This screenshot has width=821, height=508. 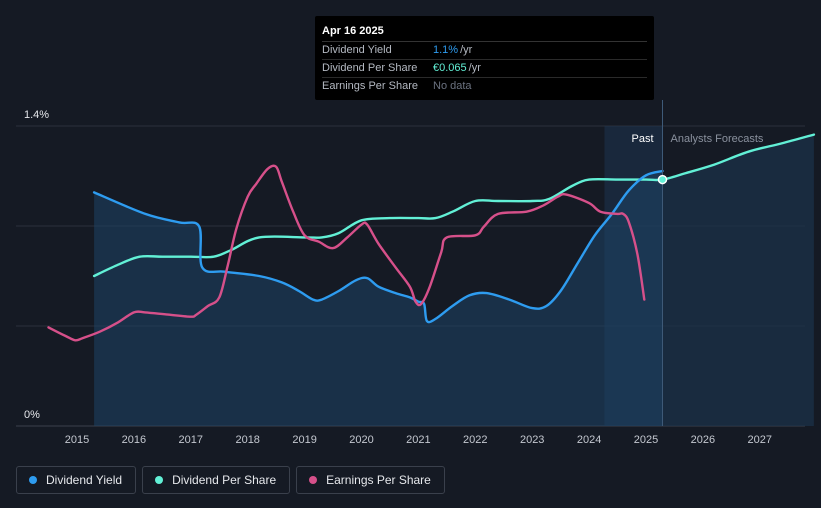 I want to click on hover-marker, so click(x=662, y=179).